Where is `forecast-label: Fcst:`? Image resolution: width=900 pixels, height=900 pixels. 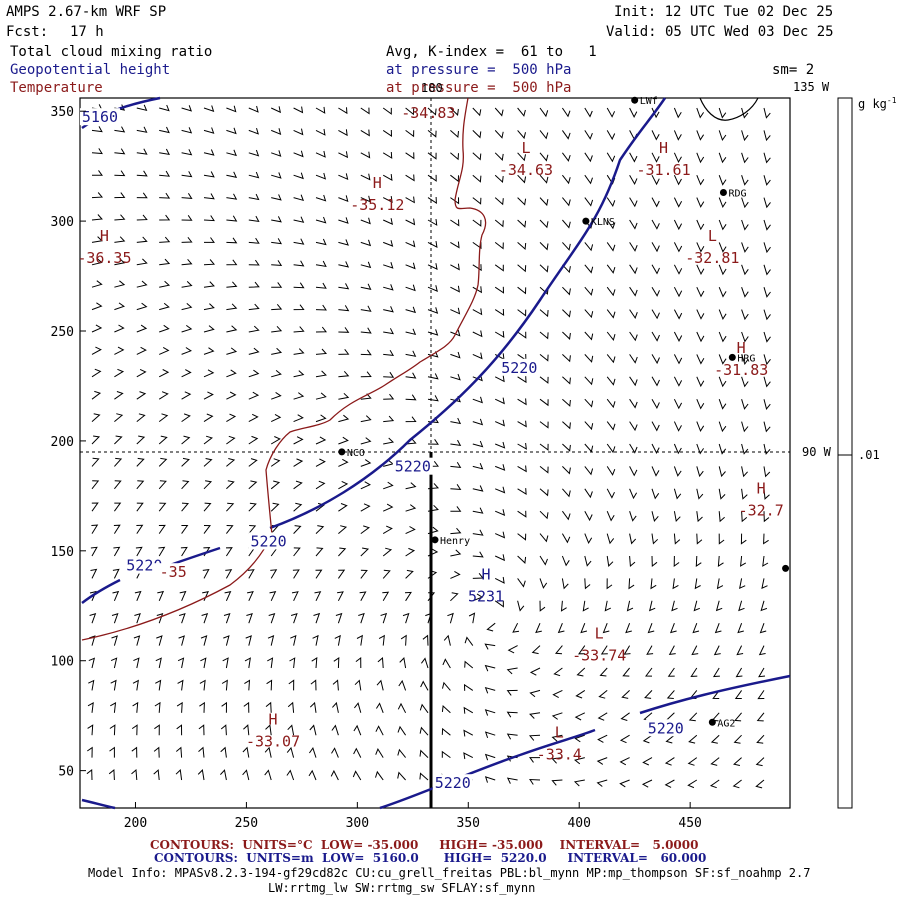
forecast-label: Fcst: is located at coordinates (27, 32).